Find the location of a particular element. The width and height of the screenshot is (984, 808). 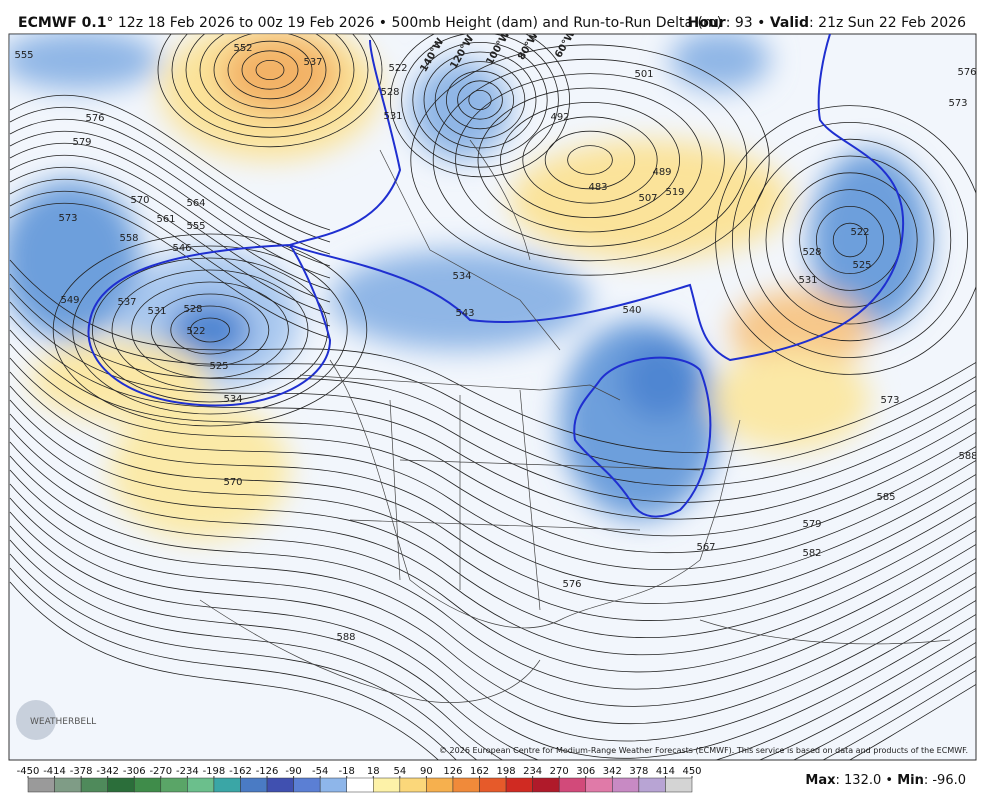

max-min: Max: 132.0 • Min: -96.0 is located at coordinates (885, 780).